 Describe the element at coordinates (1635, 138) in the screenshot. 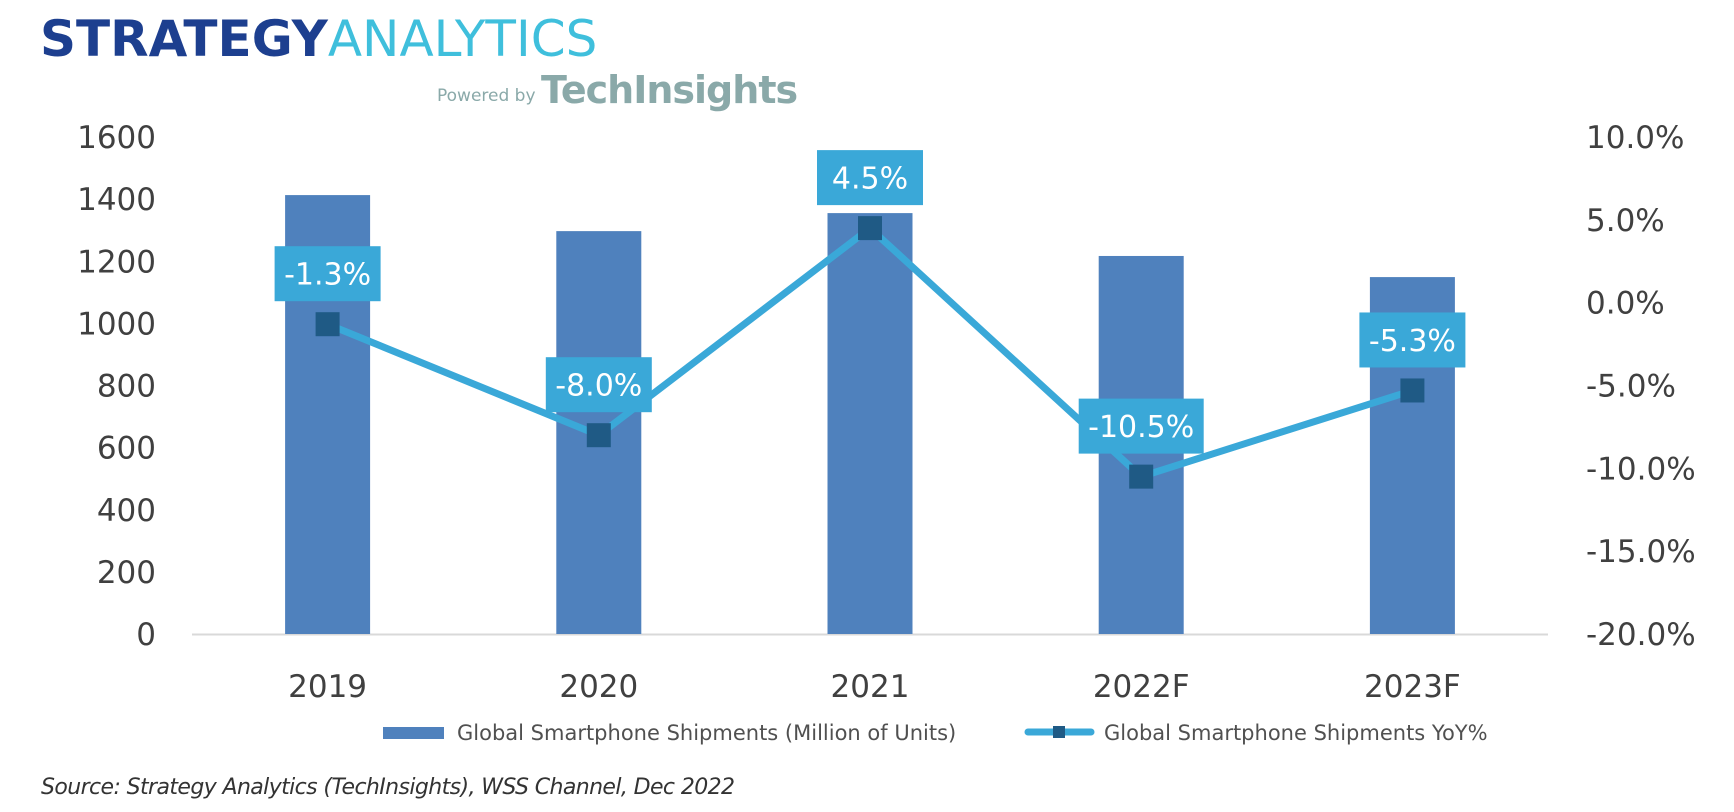

I see `right-axis-tick-label: 10.0%` at that location.